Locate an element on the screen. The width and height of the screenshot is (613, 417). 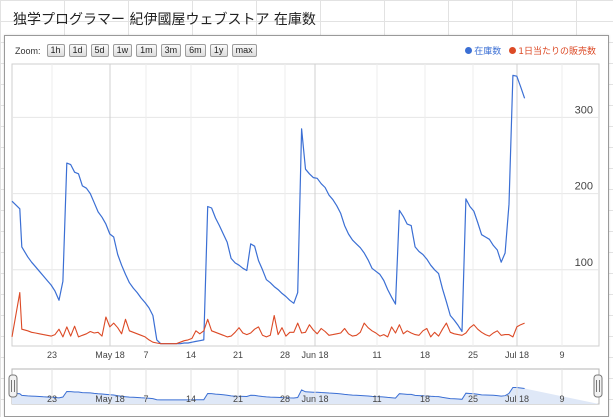
zoom-5d-button: 5d is located at coordinates (99, 50).